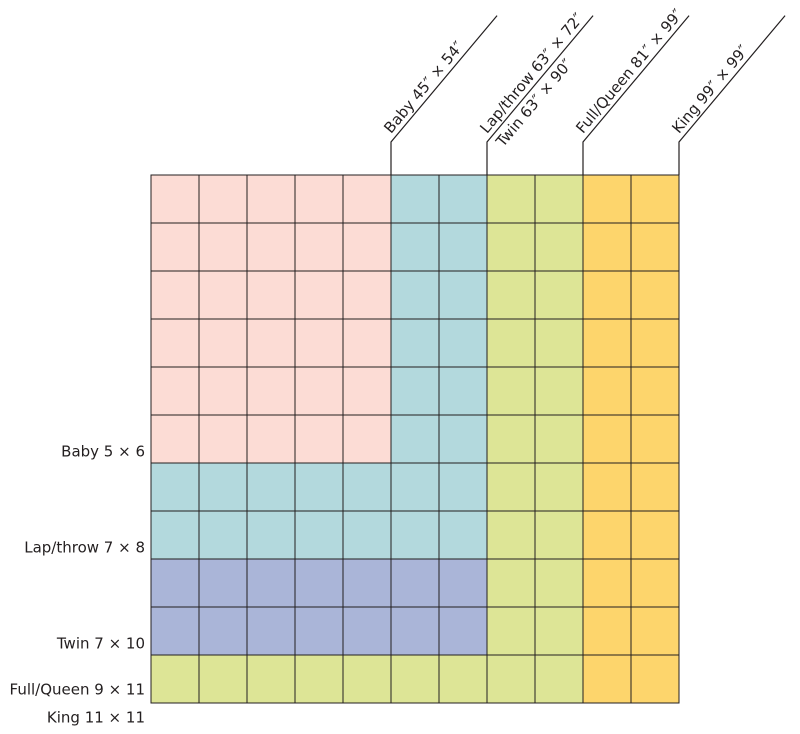  Describe the element at coordinates (100, 644) in the screenshot. I see `size-label: Twin 7 × 10` at that location.